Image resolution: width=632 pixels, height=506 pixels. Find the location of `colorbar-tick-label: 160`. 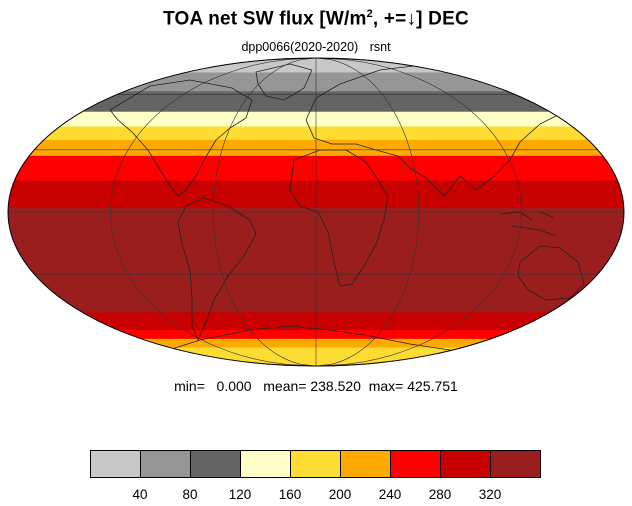

colorbar-tick-label: 160 is located at coordinates (290, 494).